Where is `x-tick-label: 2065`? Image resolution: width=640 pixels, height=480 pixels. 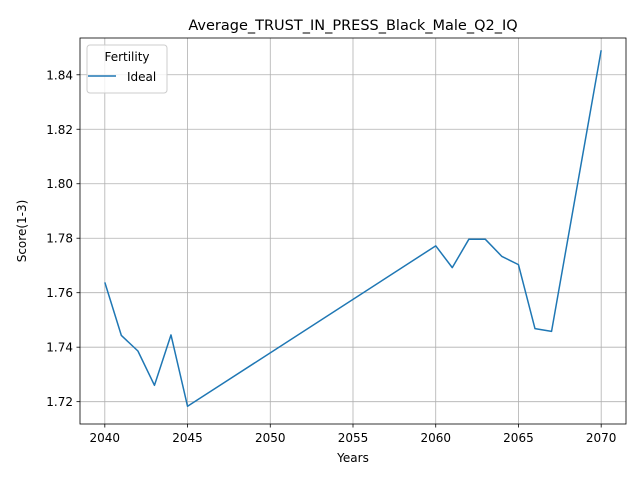
x-tick-label: 2065 is located at coordinates (518, 438).